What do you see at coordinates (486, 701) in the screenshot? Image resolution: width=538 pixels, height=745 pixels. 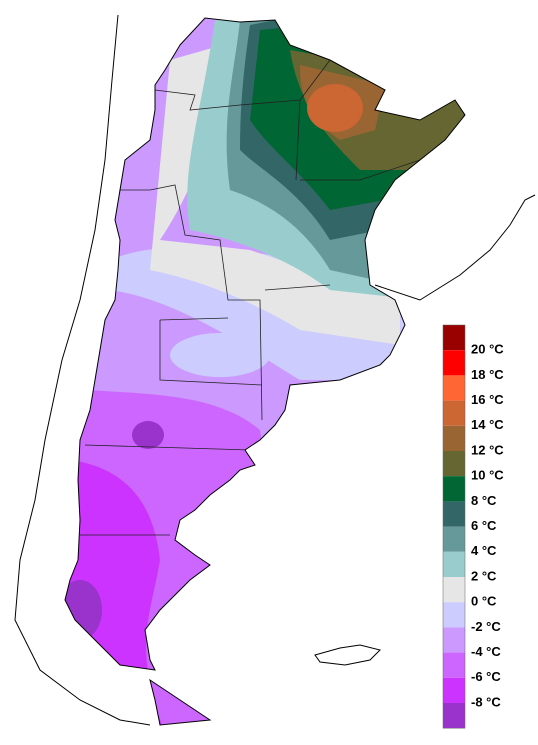 I see `legend-label: -8 °C` at bounding box center [486, 701].